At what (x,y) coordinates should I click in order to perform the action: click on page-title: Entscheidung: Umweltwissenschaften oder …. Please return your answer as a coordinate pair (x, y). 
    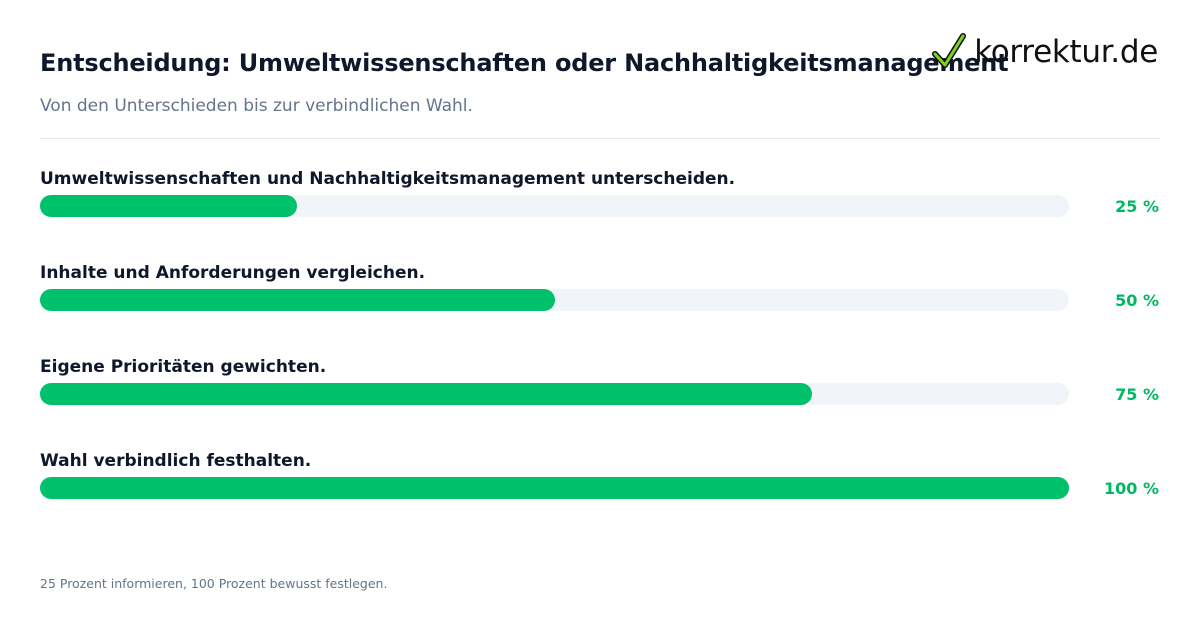
    Looking at the image, I should click on (524, 63).